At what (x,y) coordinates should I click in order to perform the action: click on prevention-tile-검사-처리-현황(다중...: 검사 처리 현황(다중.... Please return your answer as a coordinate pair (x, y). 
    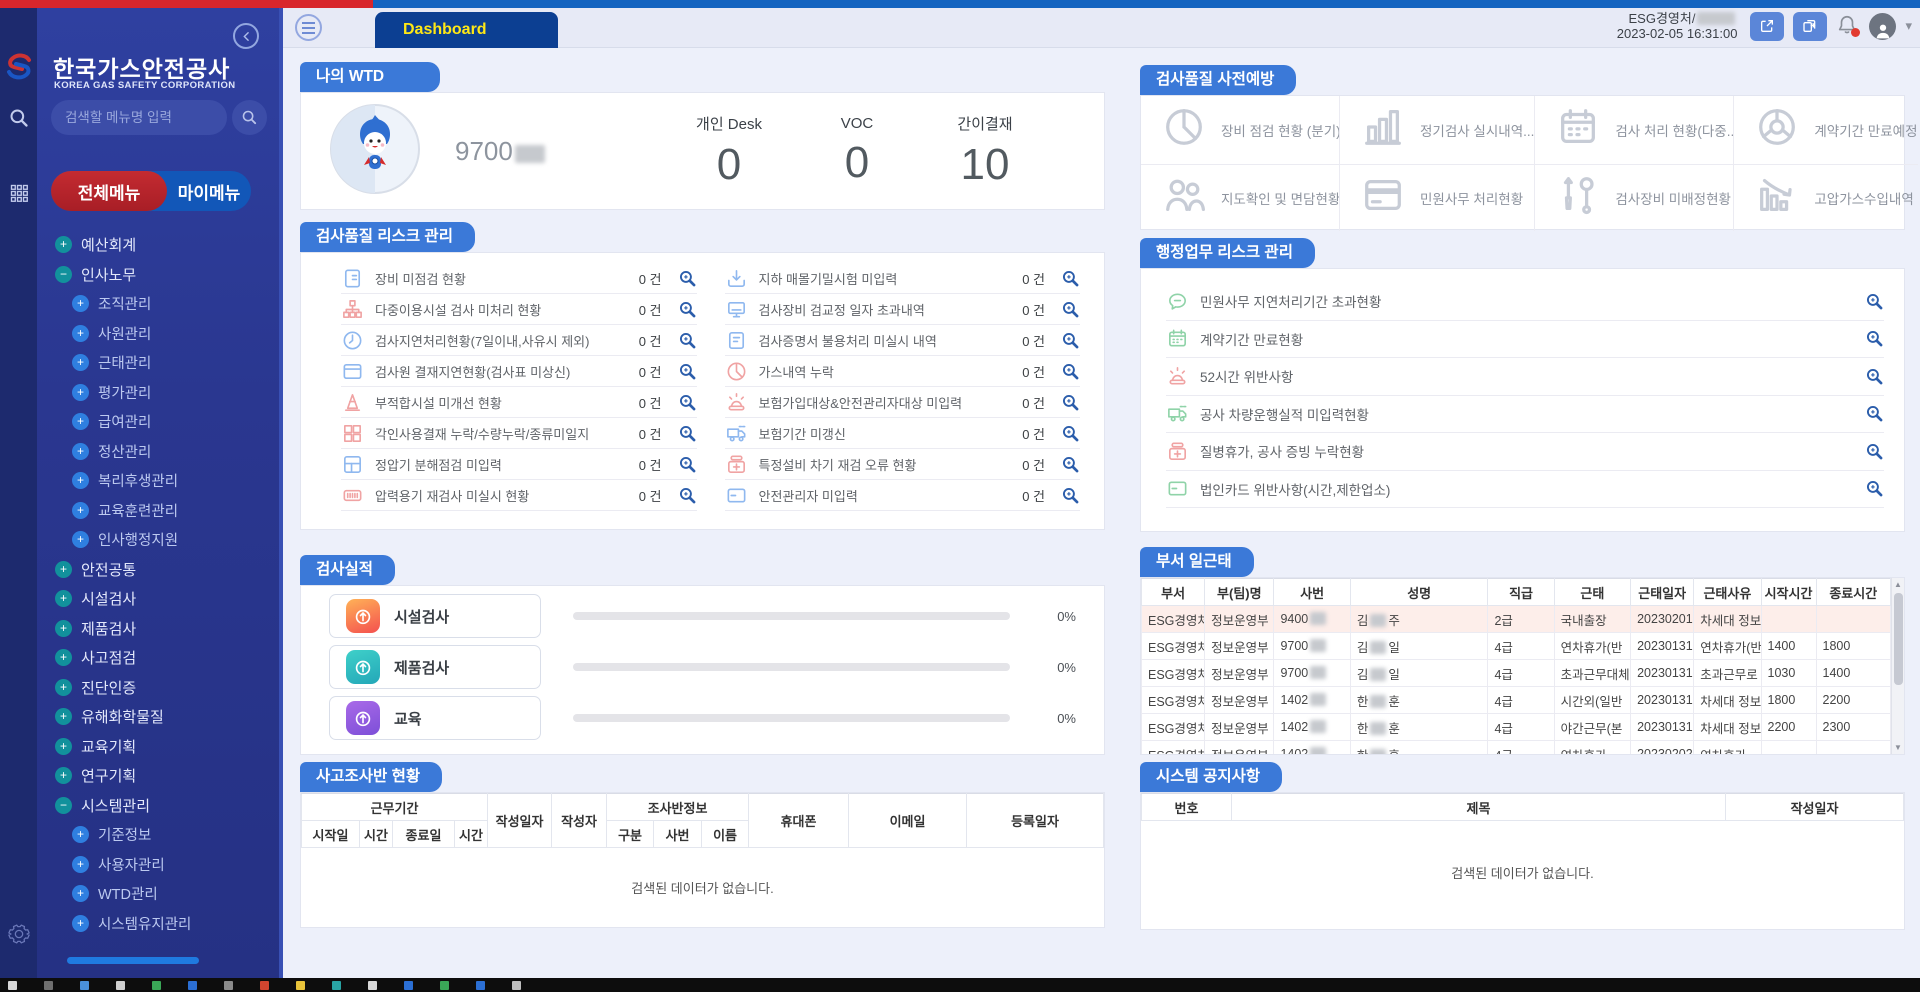
    Looking at the image, I should click on (1633, 130).